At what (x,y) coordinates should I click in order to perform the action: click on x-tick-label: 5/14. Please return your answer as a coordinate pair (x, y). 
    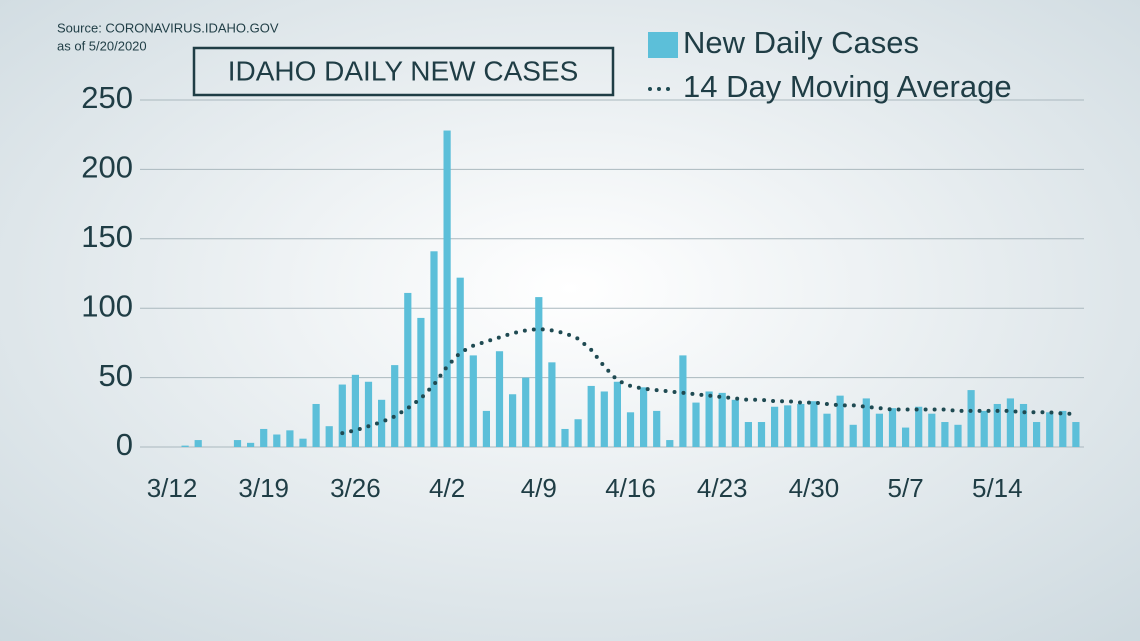
    Looking at the image, I should click on (997, 488).